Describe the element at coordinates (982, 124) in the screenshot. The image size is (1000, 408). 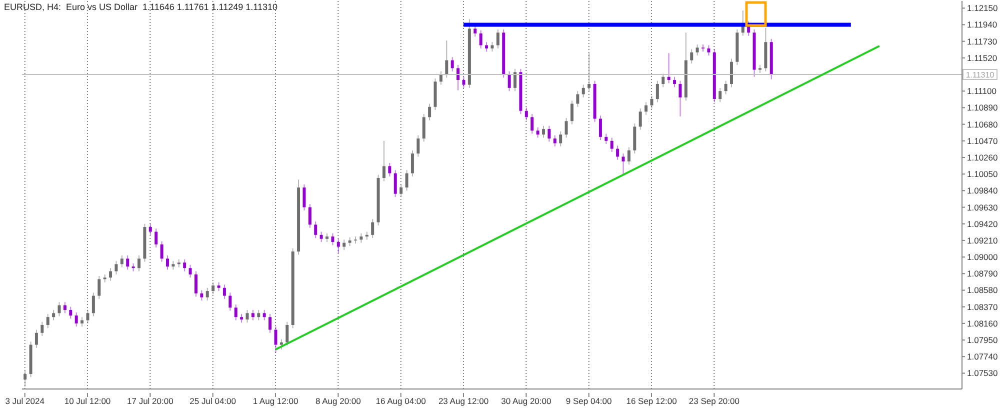
I see `y-tick-label: 1.10680` at that location.